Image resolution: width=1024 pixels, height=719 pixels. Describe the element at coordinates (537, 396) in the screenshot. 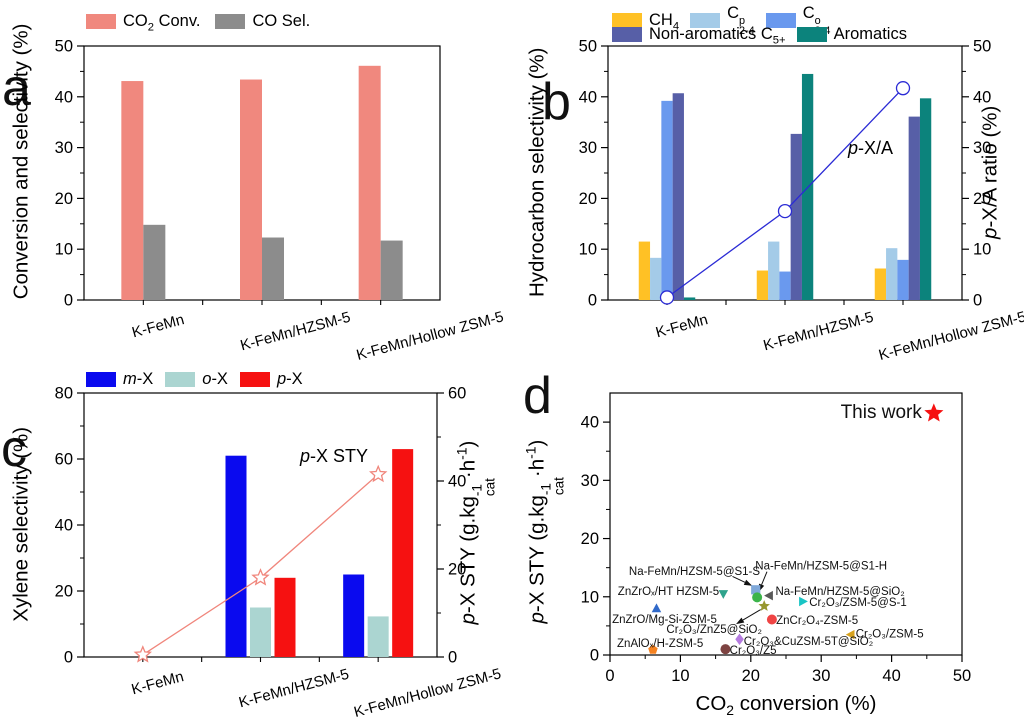

I see `panel-letter-d: d` at that location.